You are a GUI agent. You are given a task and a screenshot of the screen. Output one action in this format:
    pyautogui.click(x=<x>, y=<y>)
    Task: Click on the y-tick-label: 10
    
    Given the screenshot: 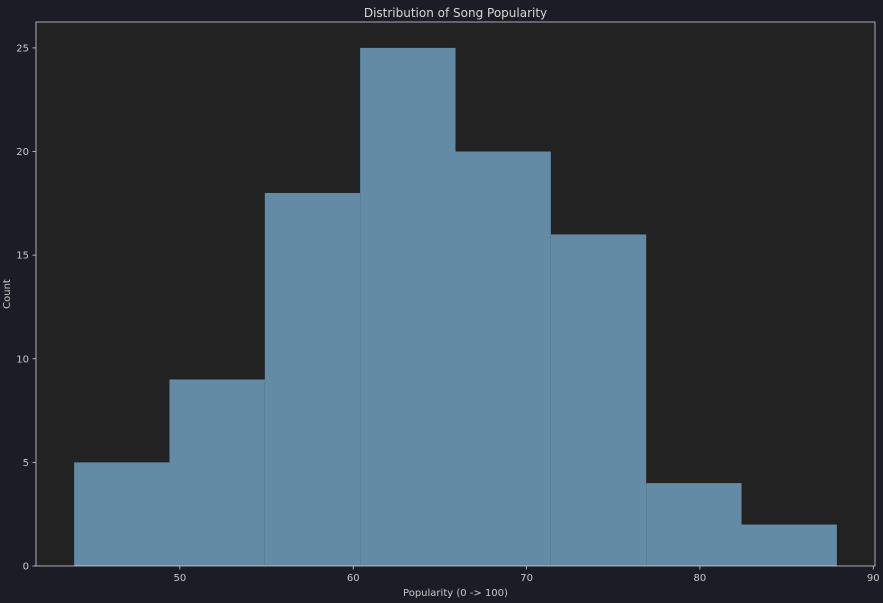 What is the action you would take?
    pyautogui.click(x=22, y=359)
    